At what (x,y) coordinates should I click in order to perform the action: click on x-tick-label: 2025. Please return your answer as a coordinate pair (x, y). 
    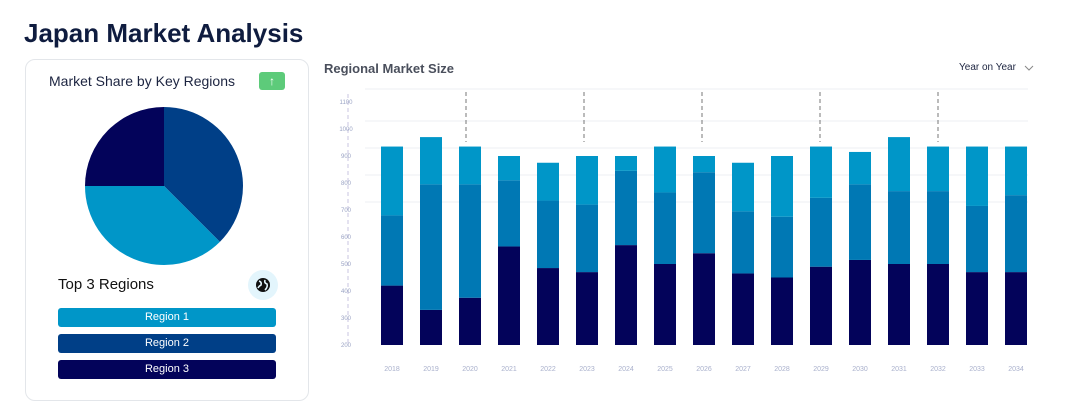
    Looking at the image, I should click on (665, 369).